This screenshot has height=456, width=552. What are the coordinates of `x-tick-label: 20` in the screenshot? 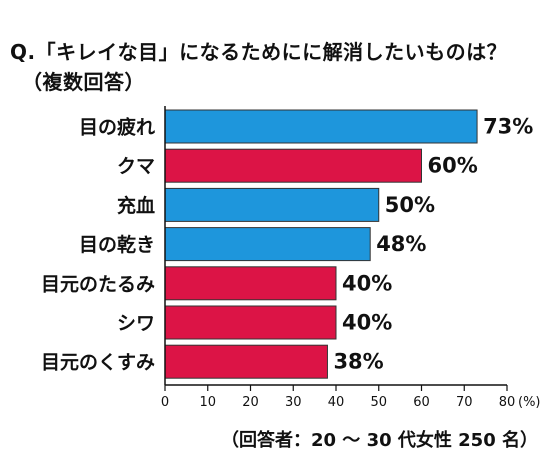 It's located at (250, 402).